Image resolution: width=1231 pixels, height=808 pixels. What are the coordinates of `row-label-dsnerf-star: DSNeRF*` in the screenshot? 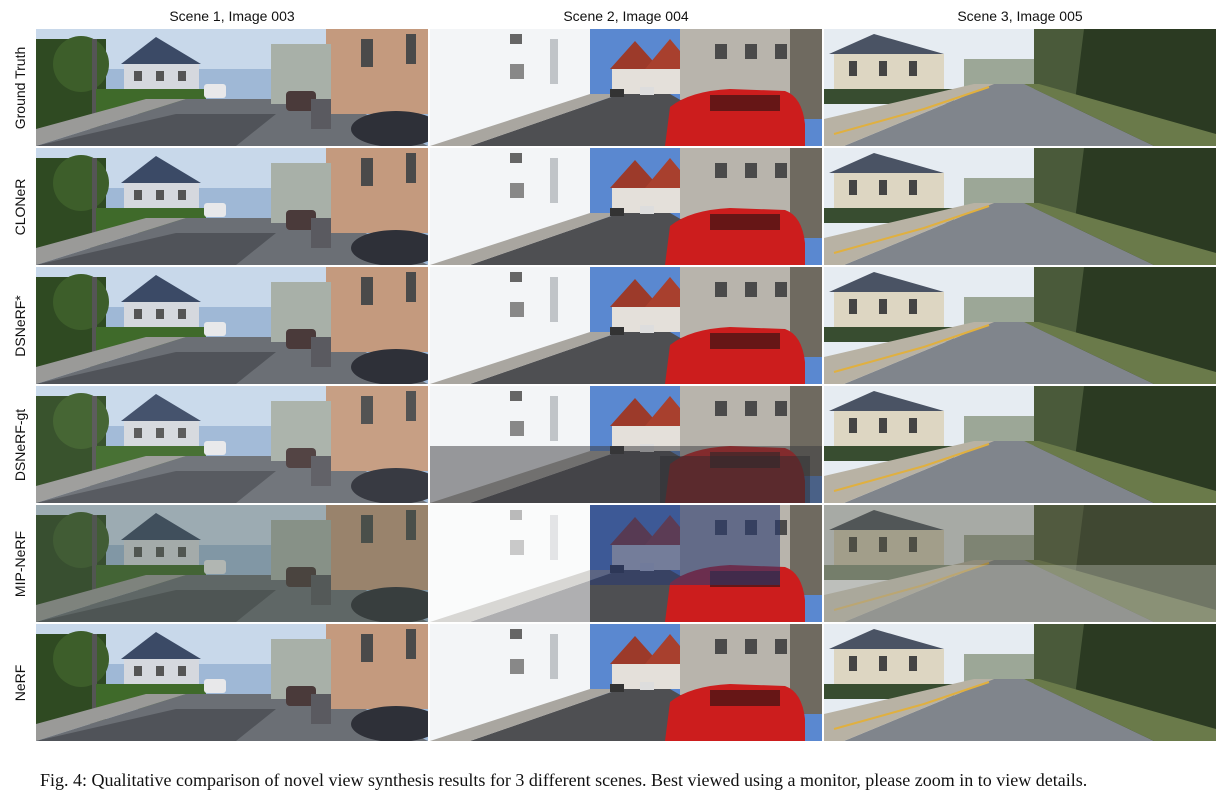 It's located at (20, 325).